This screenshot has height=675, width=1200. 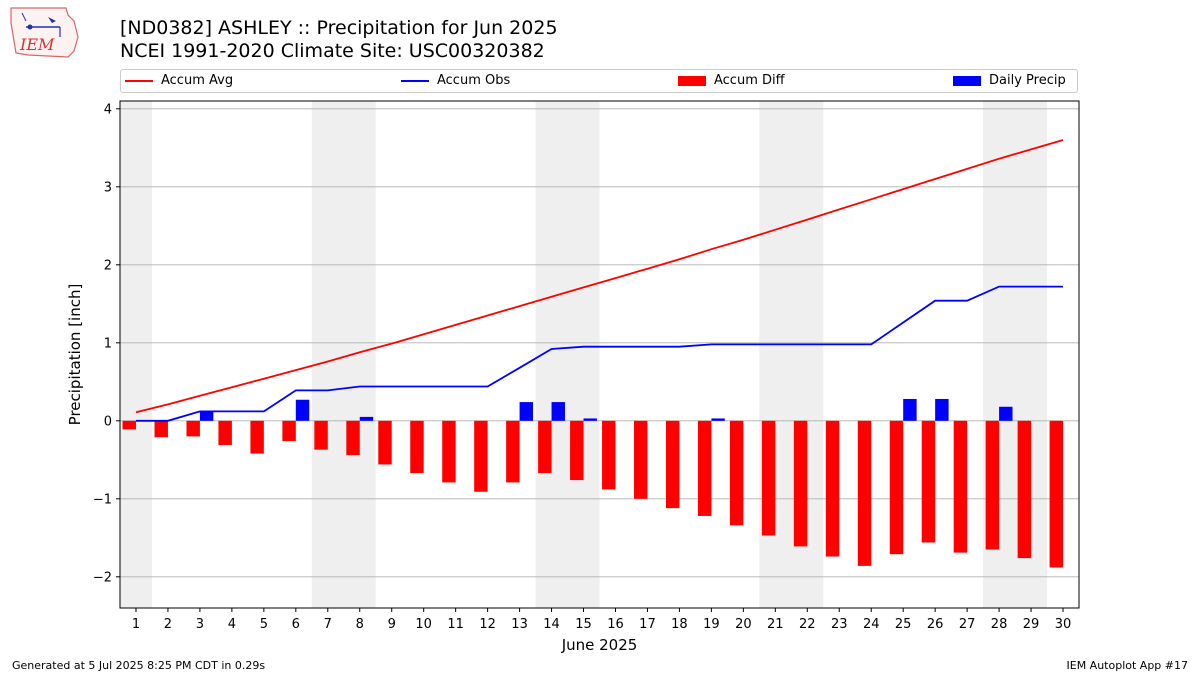 I want to click on legend-item-daily-precip: Daily Precip, so click(x=1009, y=80).